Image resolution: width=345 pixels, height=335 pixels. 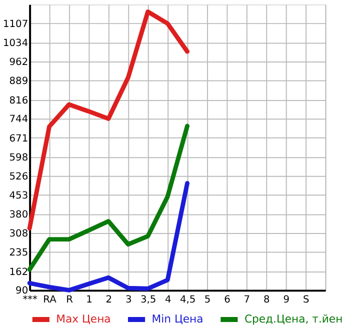 I want to click on y-tick-label: 526, so click(x=18, y=176).